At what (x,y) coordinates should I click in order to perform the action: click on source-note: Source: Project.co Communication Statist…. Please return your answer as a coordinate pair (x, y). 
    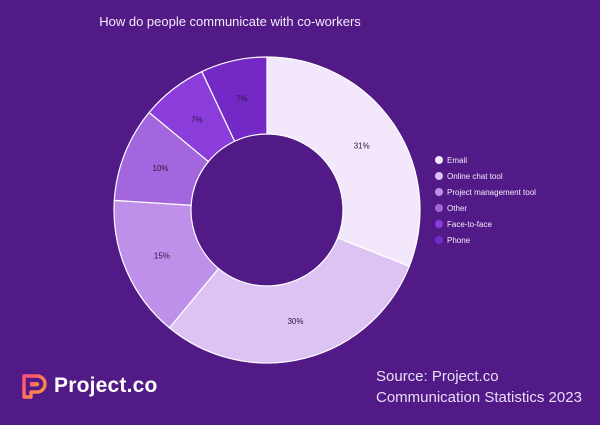
    Looking at the image, I should click on (479, 387).